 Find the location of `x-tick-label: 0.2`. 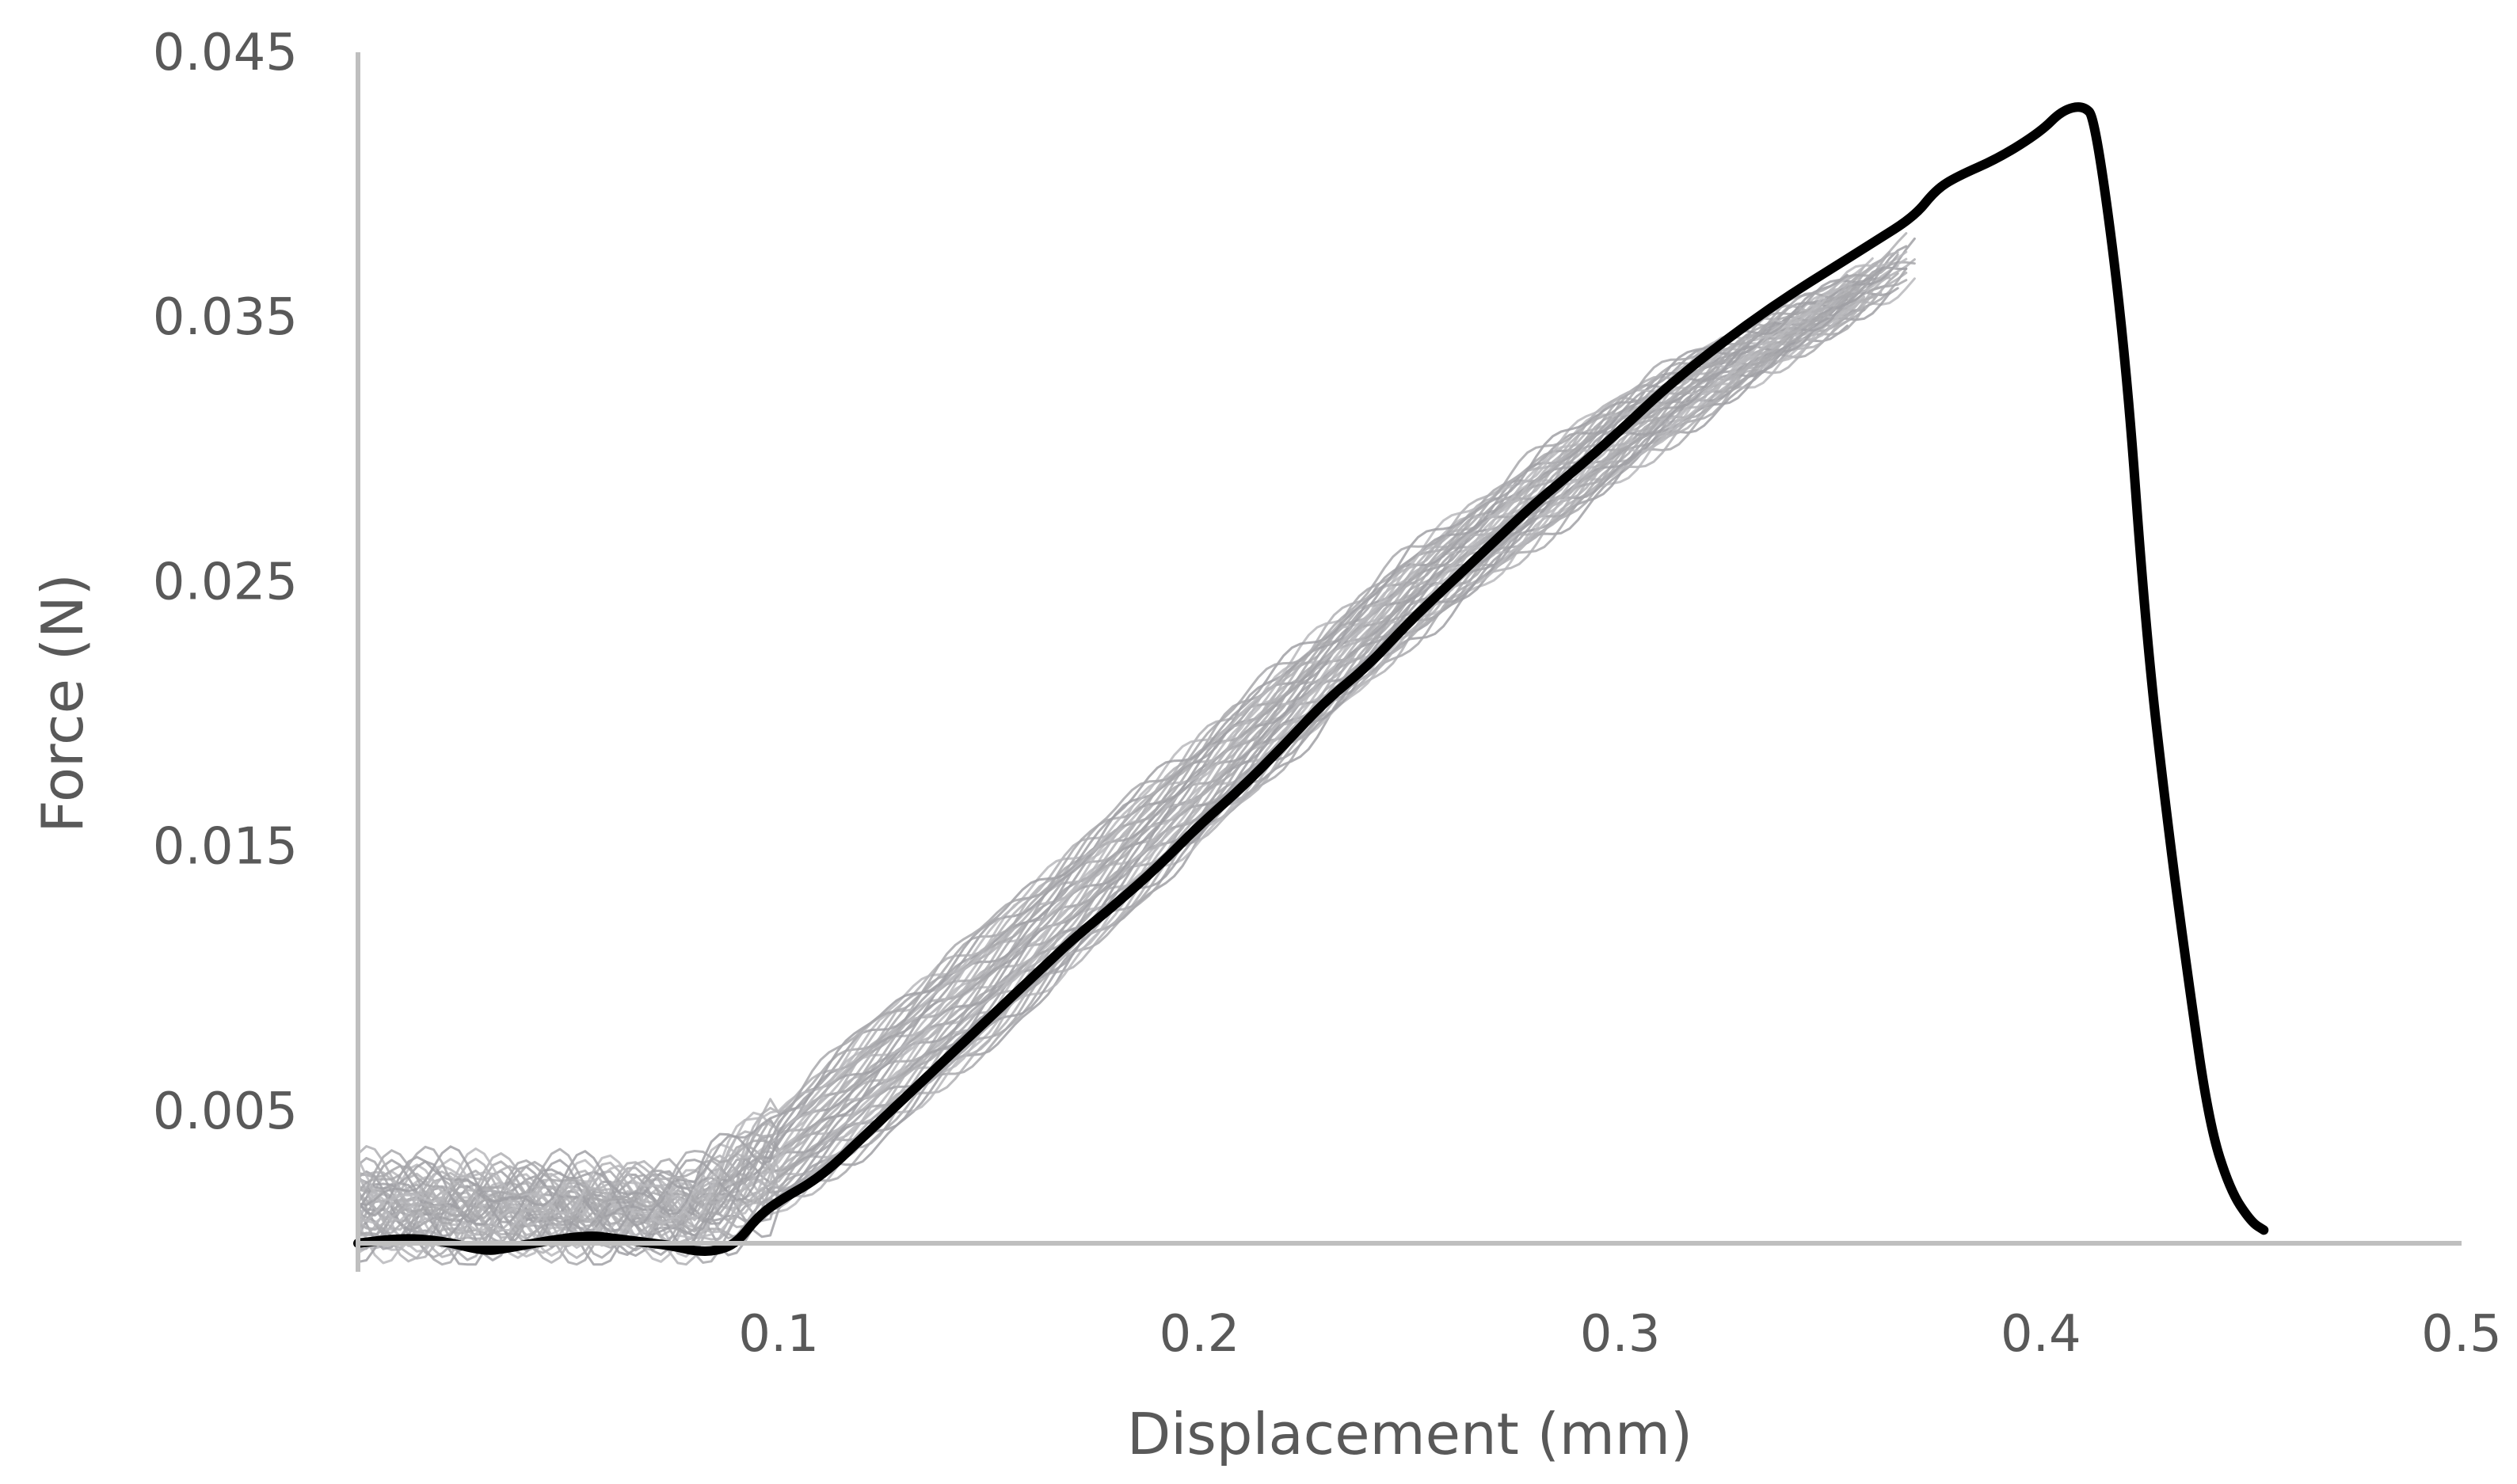

x-tick-label: 0.2 is located at coordinates (1199, 1334).